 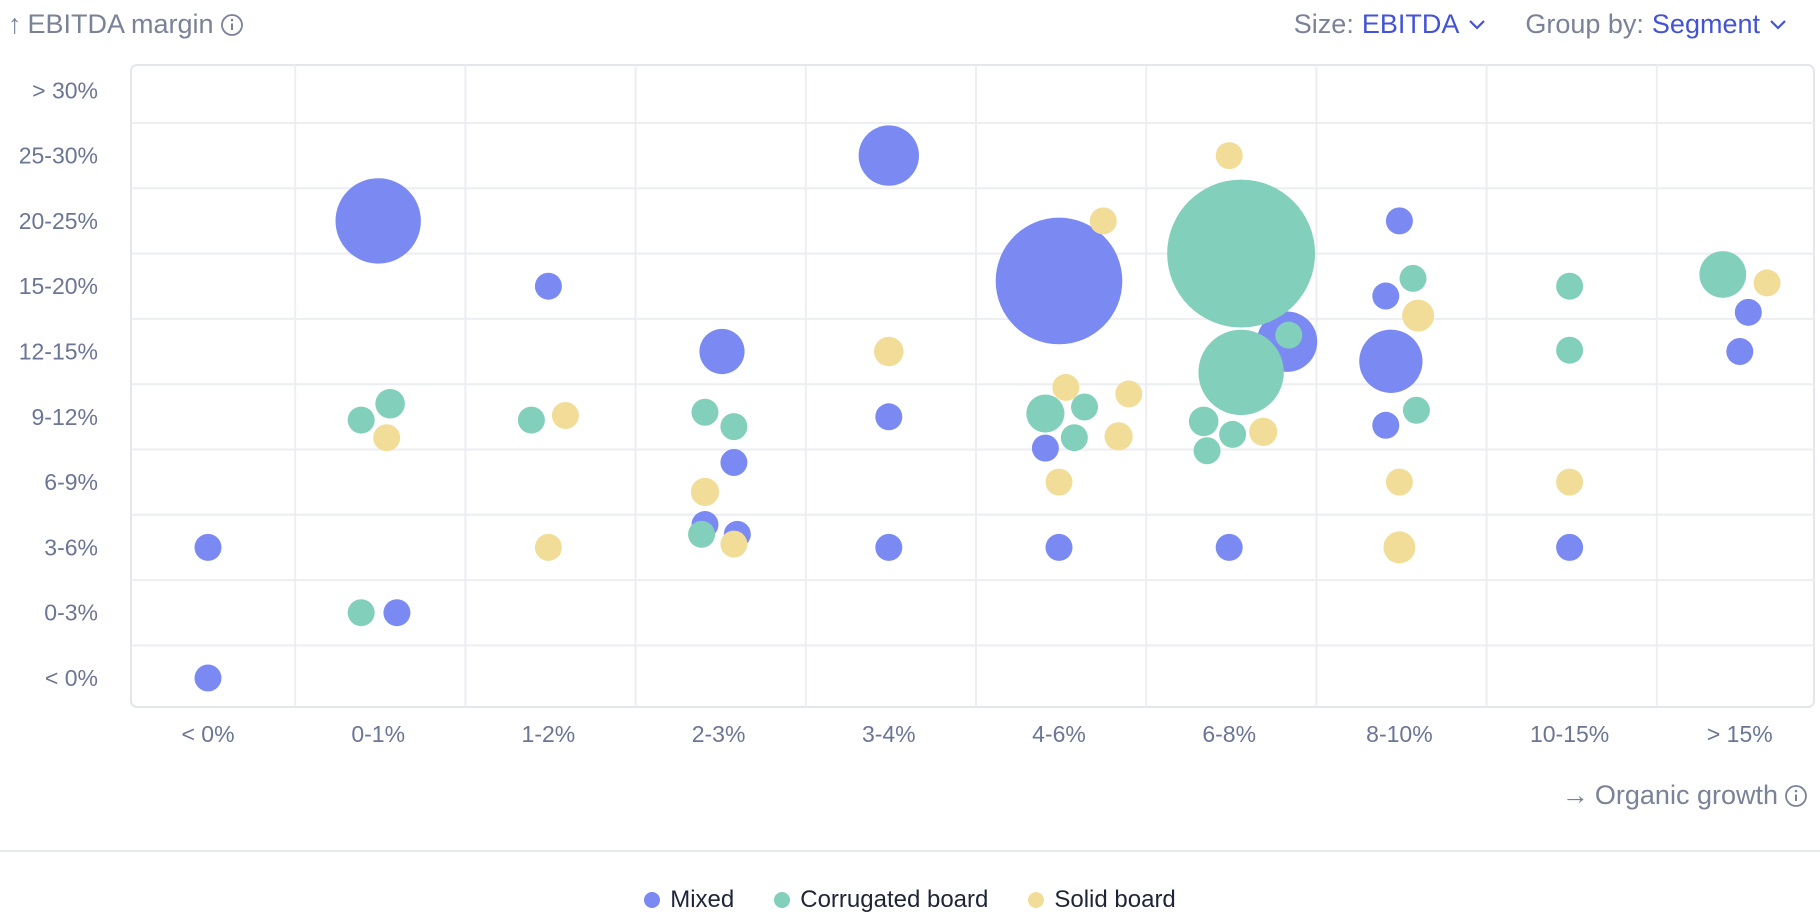 I want to click on y-tick-label: > 30%, so click(x=65, y=90).